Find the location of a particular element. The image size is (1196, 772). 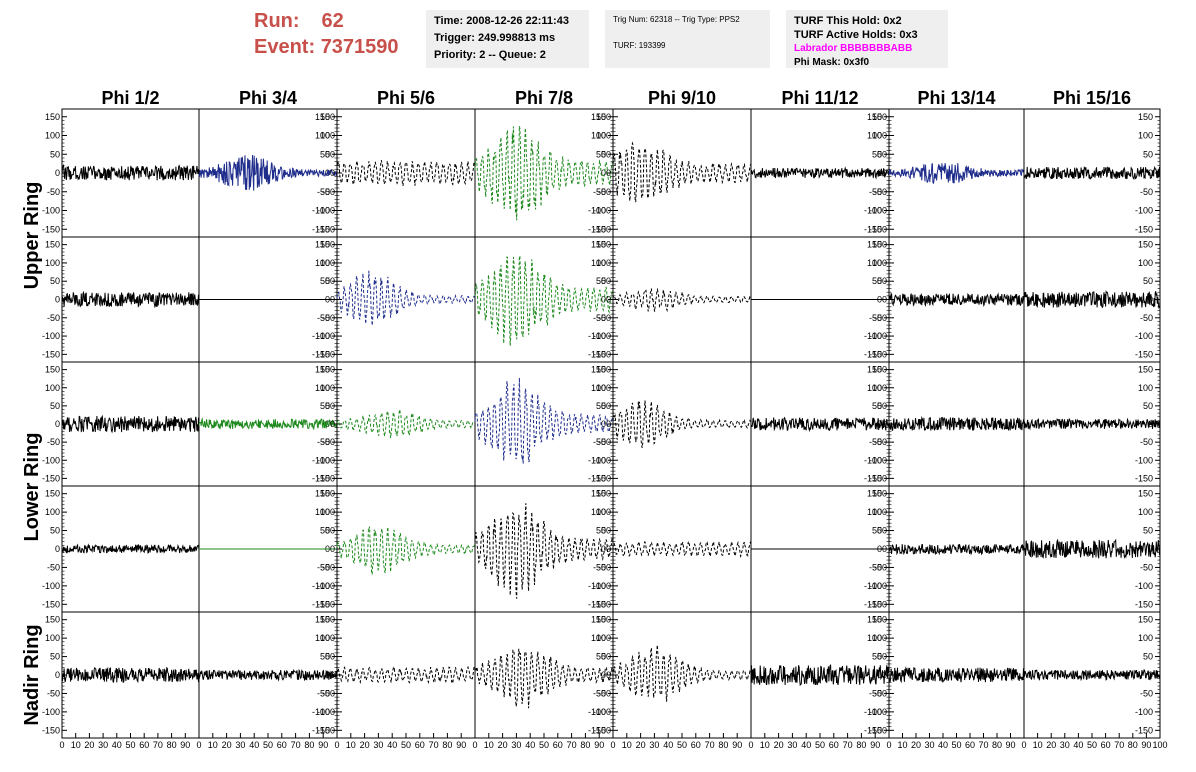

column-heading: Phi 13/14 is located at coordinates (956, 98).